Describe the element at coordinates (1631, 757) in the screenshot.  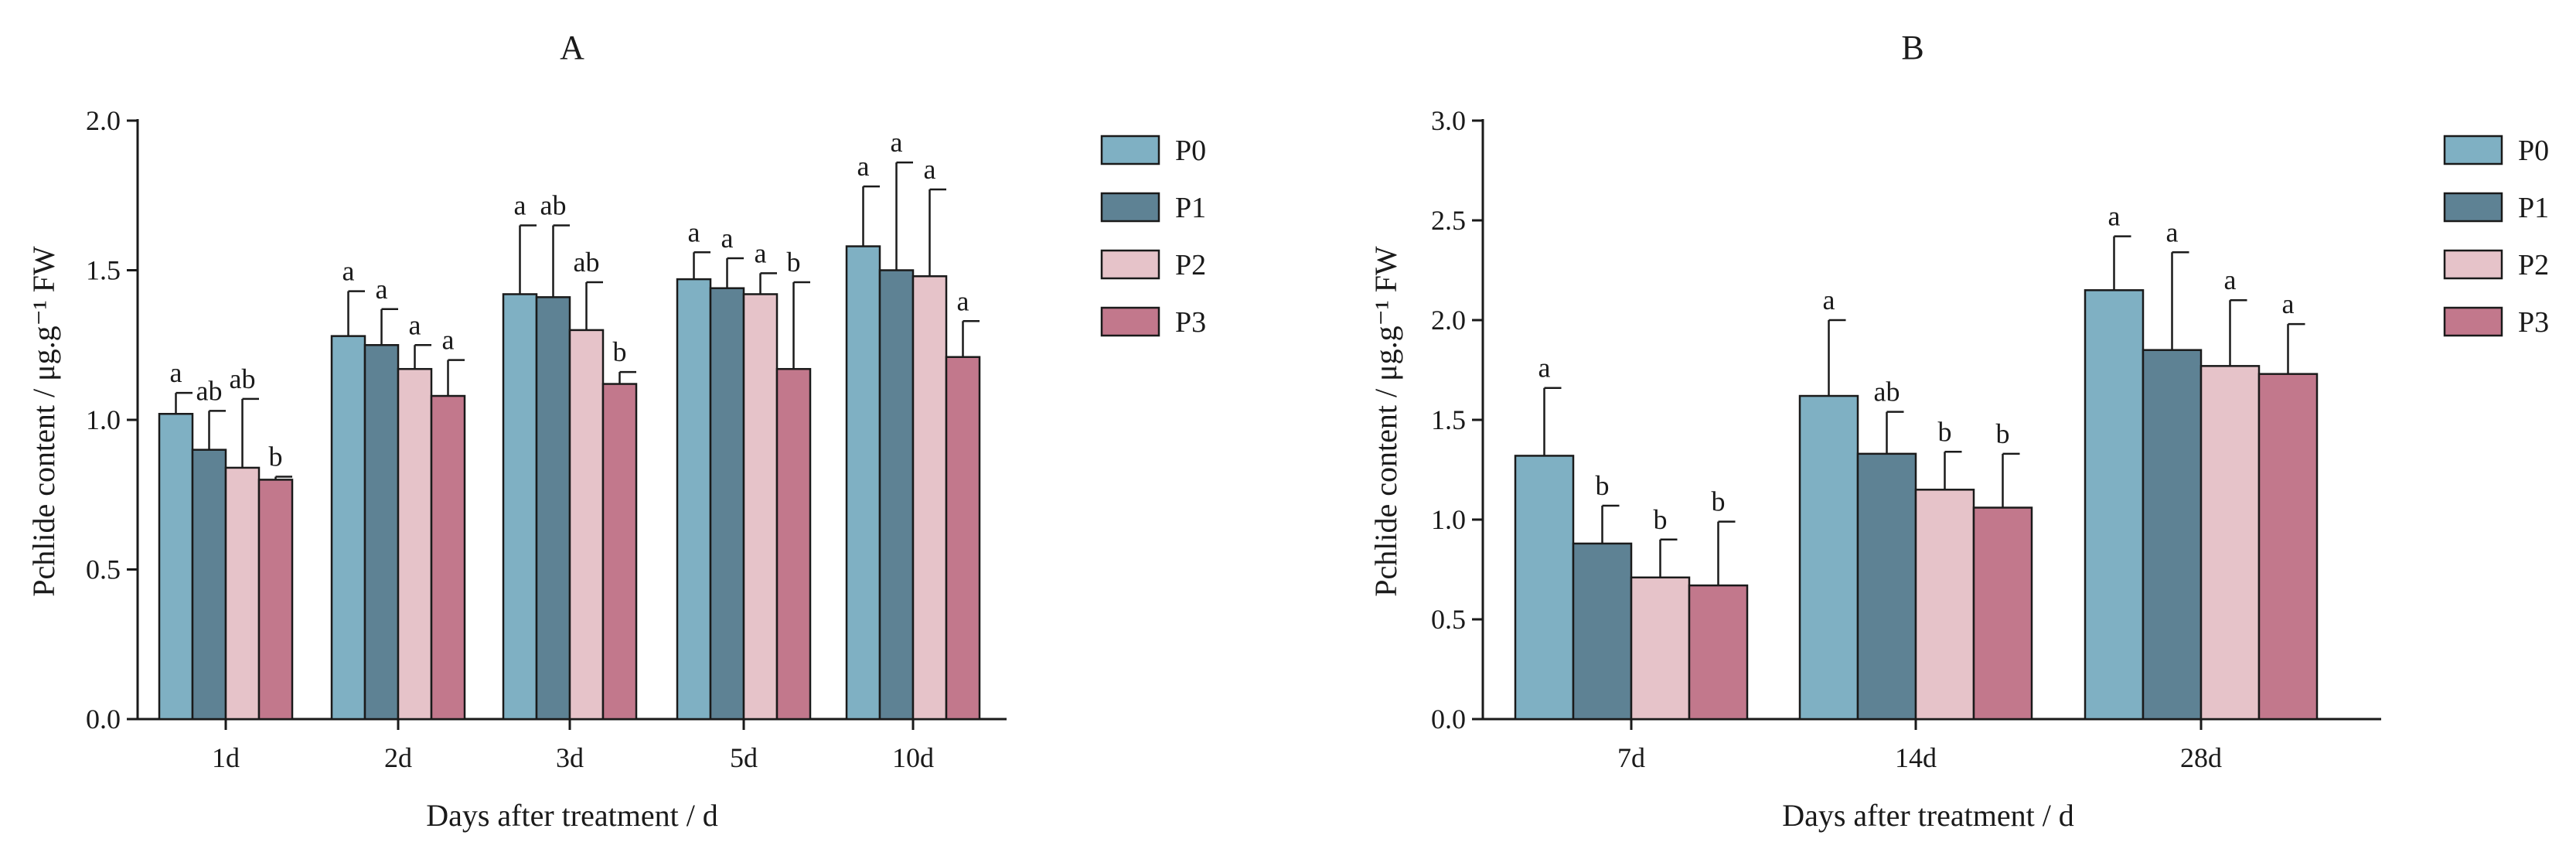
I see `panel-b-x-tick-label: 7d` at that location.